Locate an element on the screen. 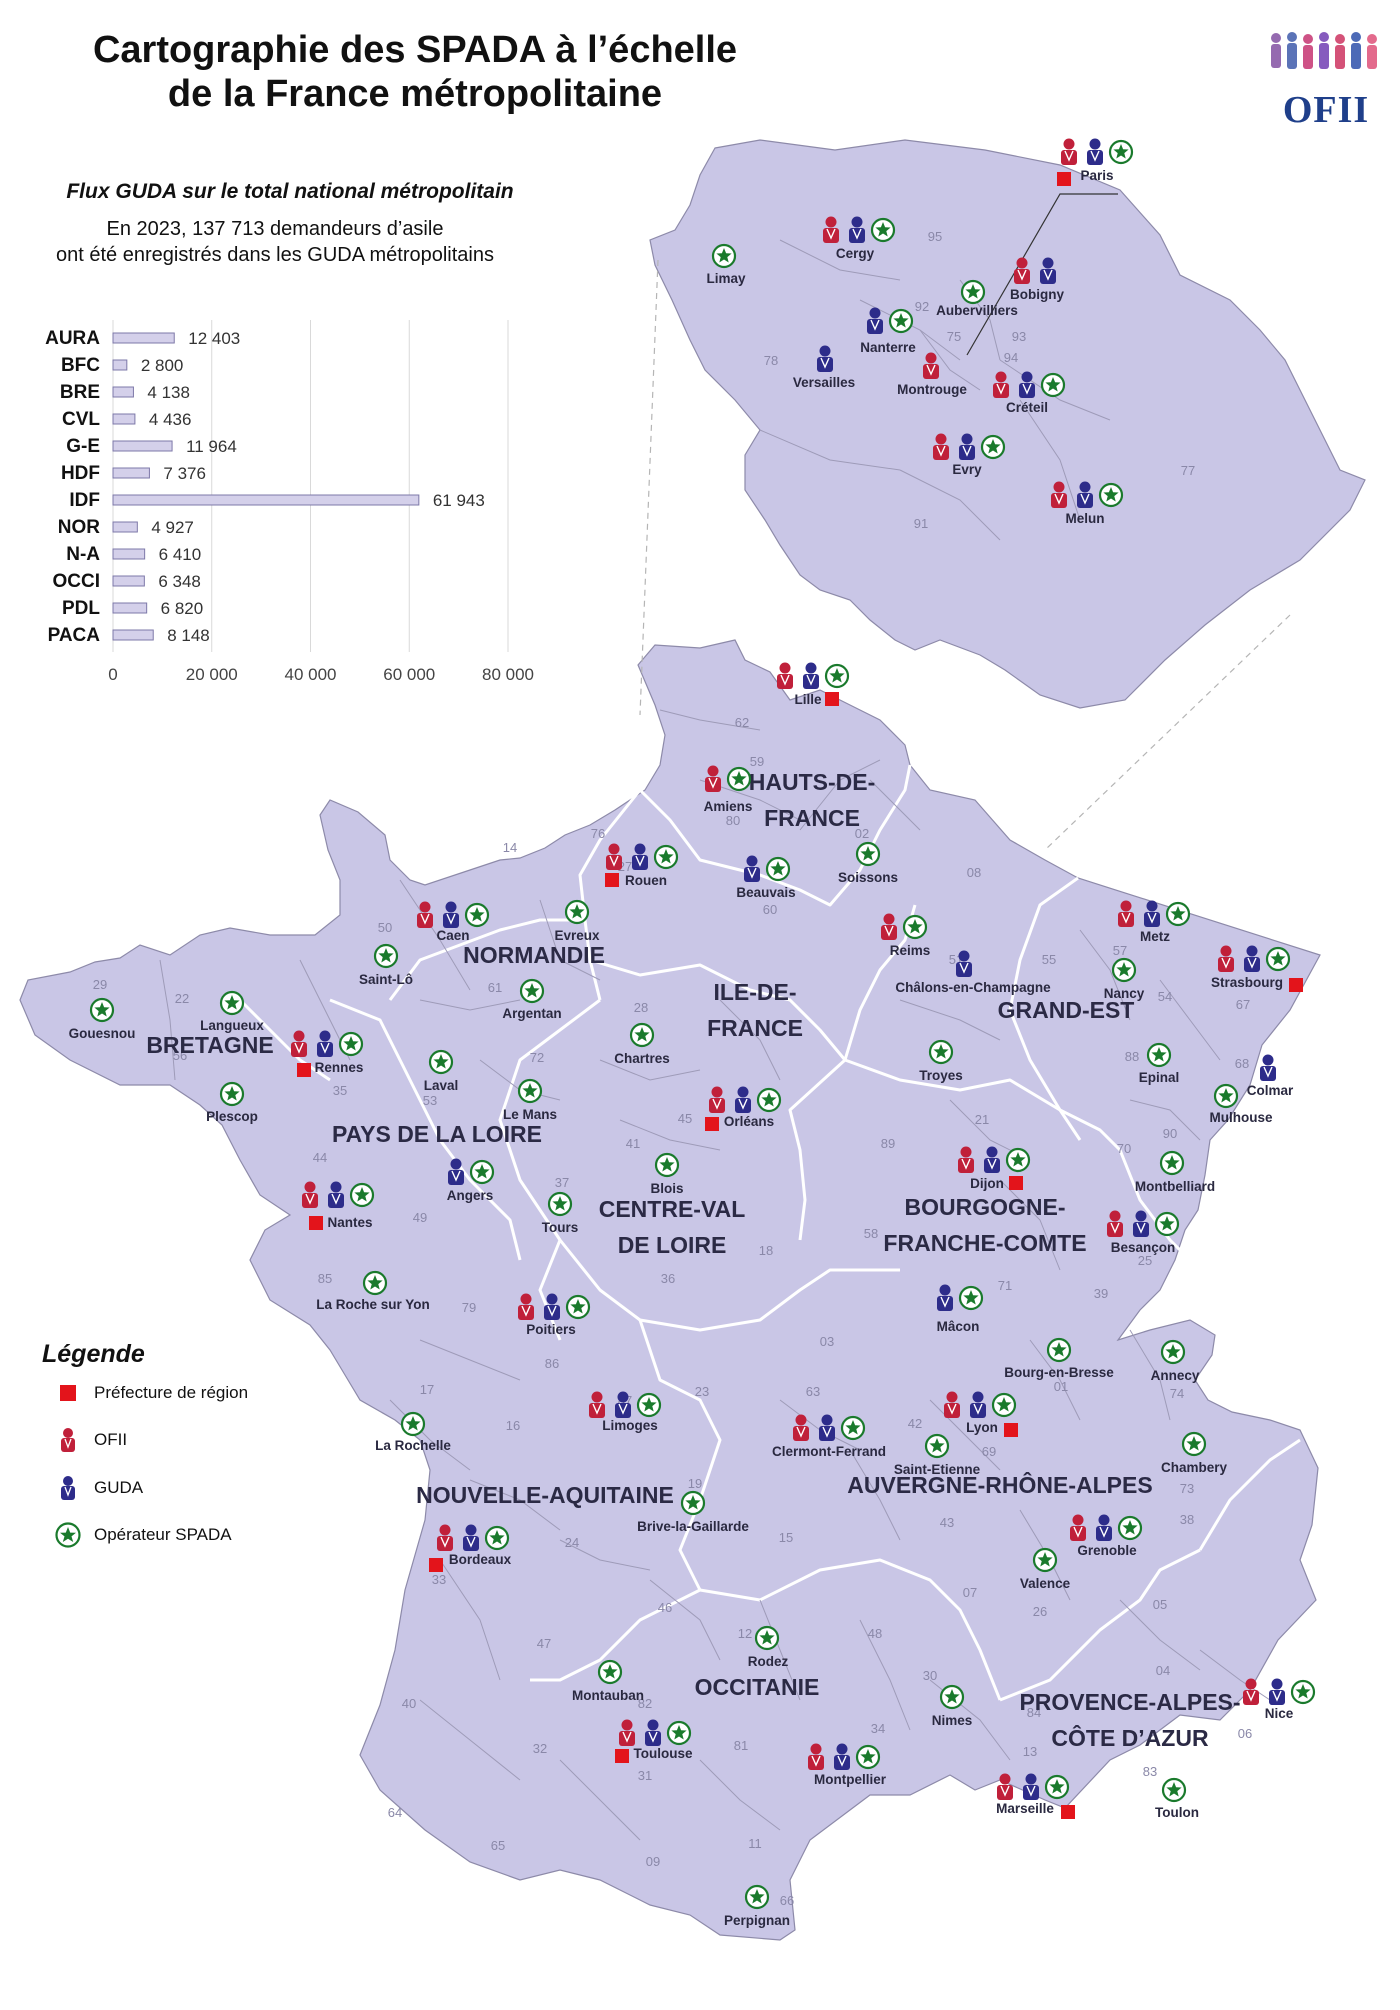  city-label: Nice is located at coordinates (1279, 1713).